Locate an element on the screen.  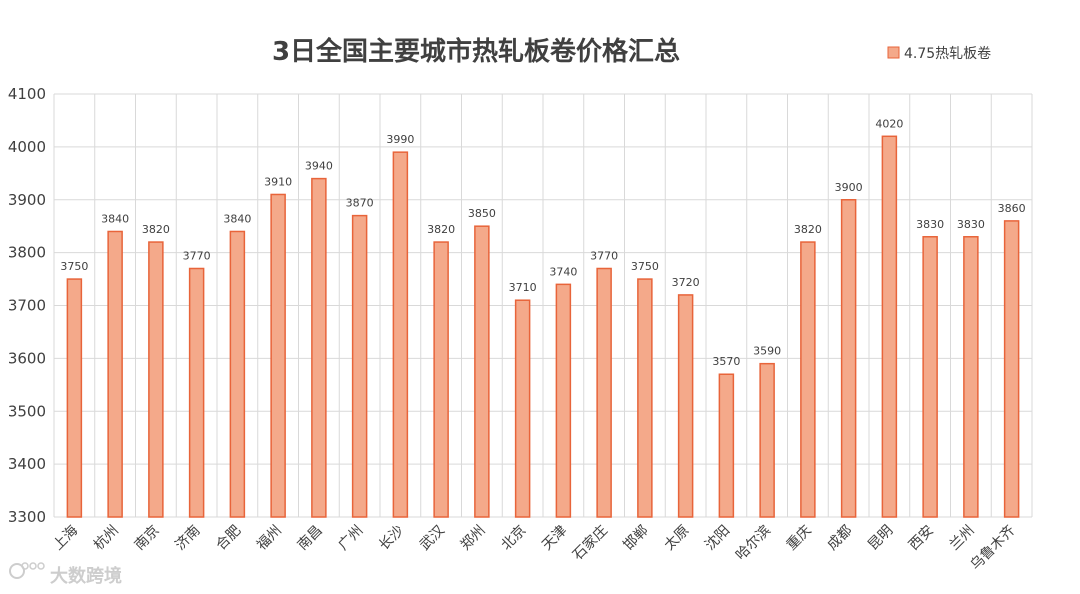
x-tick-label: 哈尔滨 is located at coordinates (753, 543).